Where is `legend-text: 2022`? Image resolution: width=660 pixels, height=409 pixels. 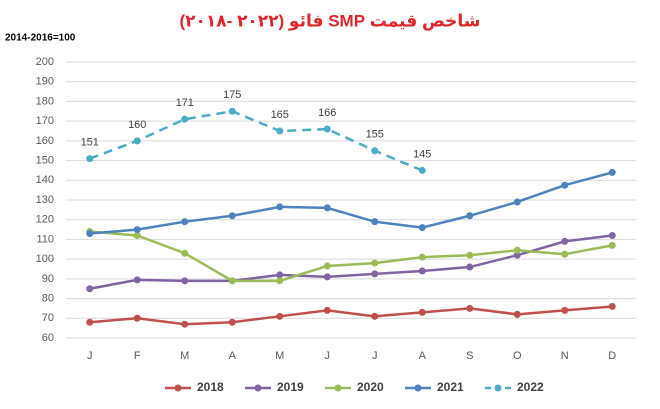 legend-text: 2022 is located at coordinates (530, 387).